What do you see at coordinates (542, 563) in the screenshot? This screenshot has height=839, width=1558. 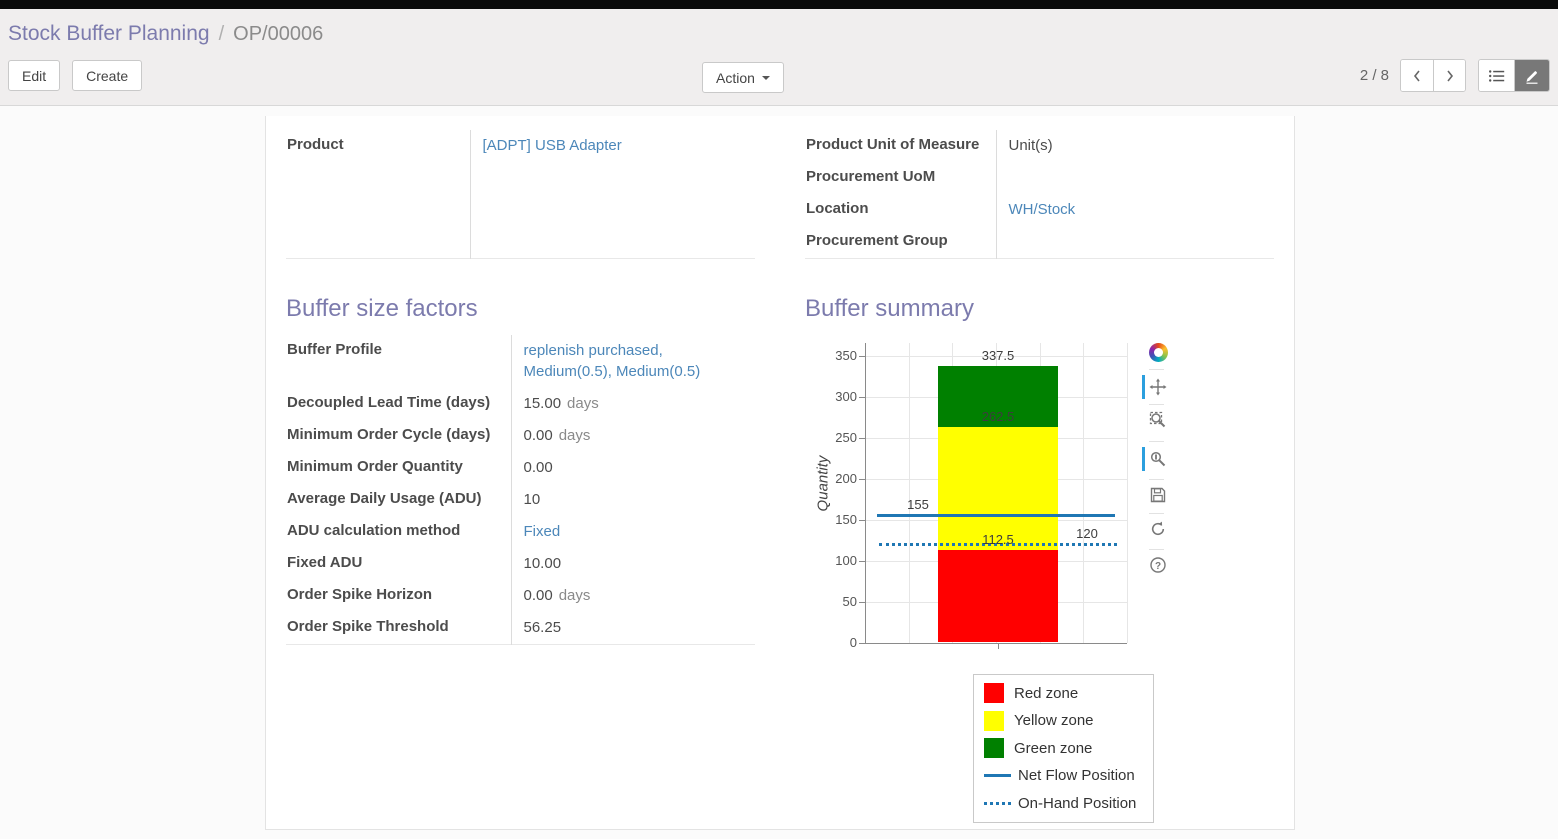 I see `field-text: 10.00` at bounding box center [542, 563].